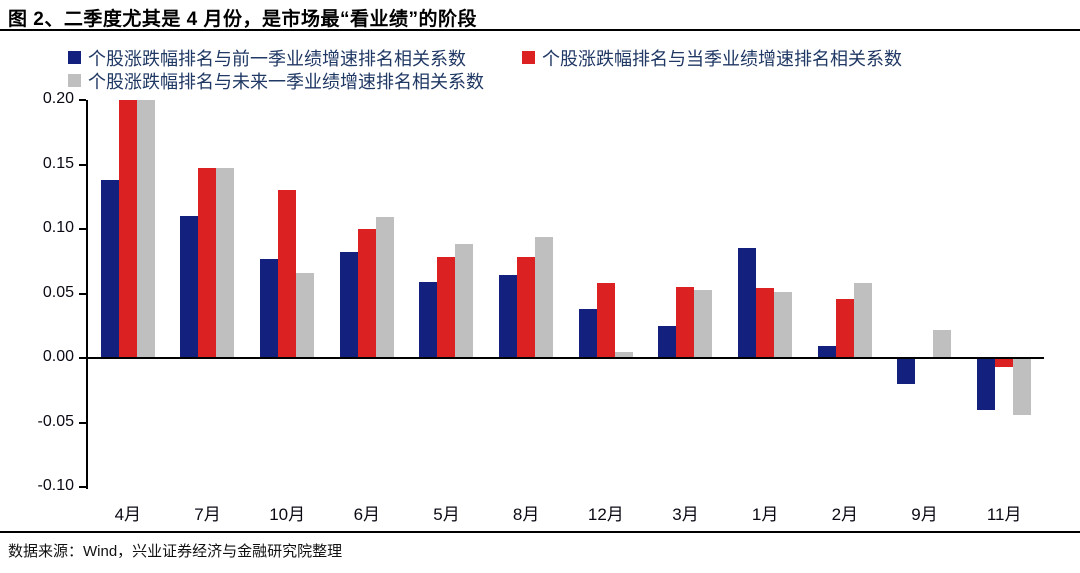  What do you see at coordinates (1004, 293) in the screenshot?
I see `bar-group-11月` at bounding box center [1004, 293].